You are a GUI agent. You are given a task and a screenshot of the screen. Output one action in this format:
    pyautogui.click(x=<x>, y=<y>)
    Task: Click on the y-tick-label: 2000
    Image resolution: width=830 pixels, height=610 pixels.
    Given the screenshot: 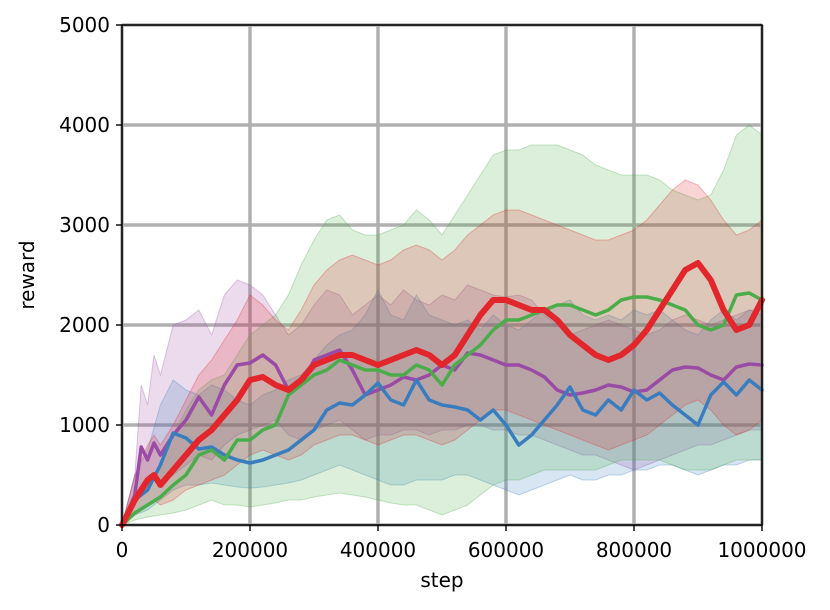 What is the action you would take?
    pyautogui.click(x=84, y=325)
    